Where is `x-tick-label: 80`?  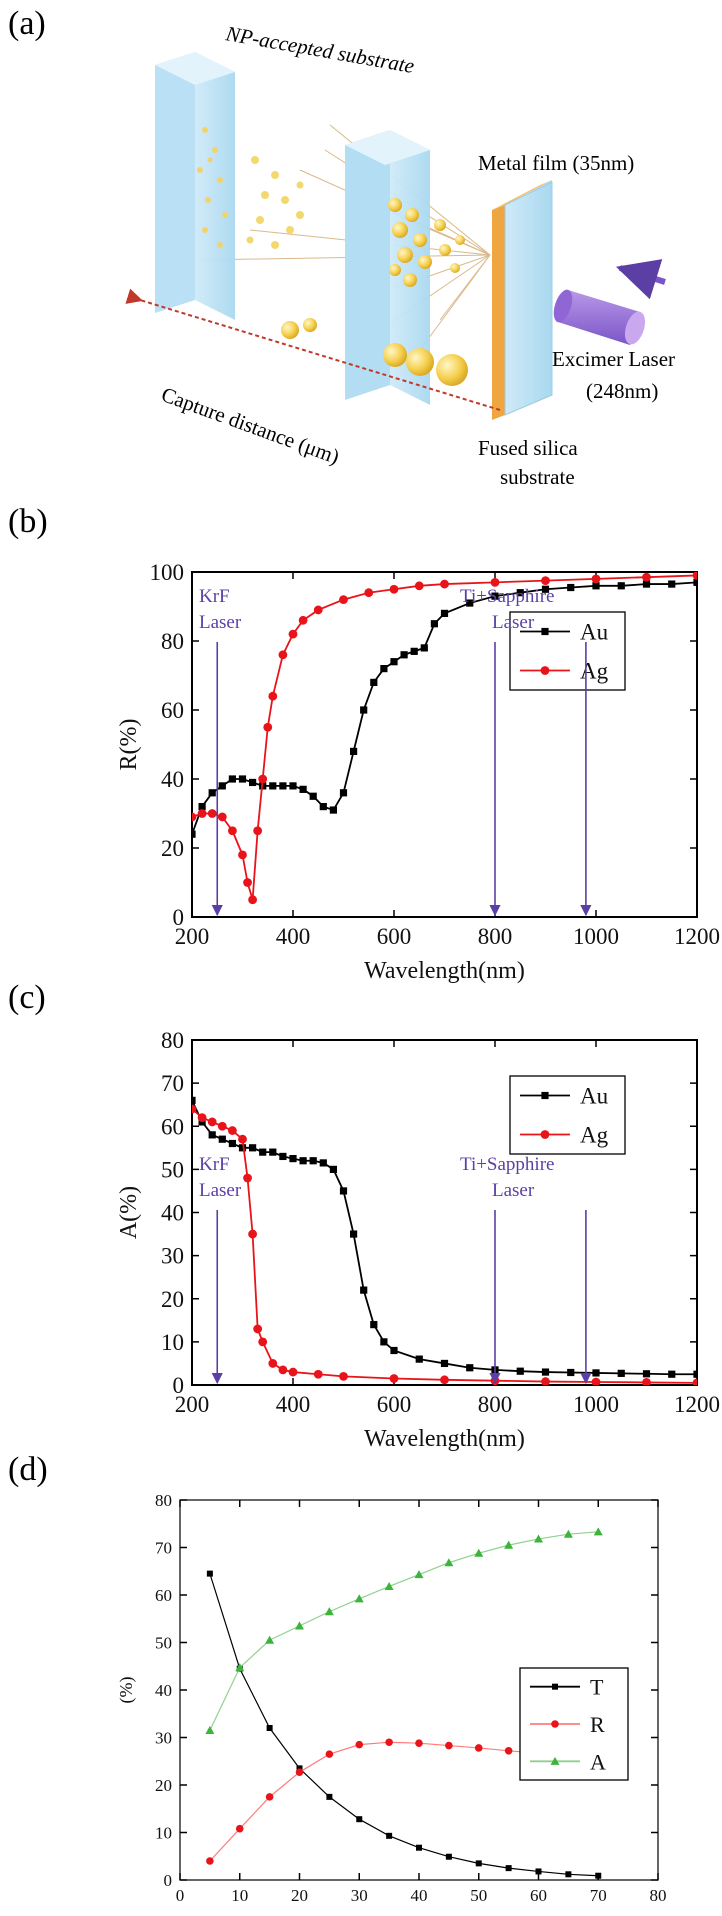
x-tick-label: 80 is located at coordinates (658, 1895).